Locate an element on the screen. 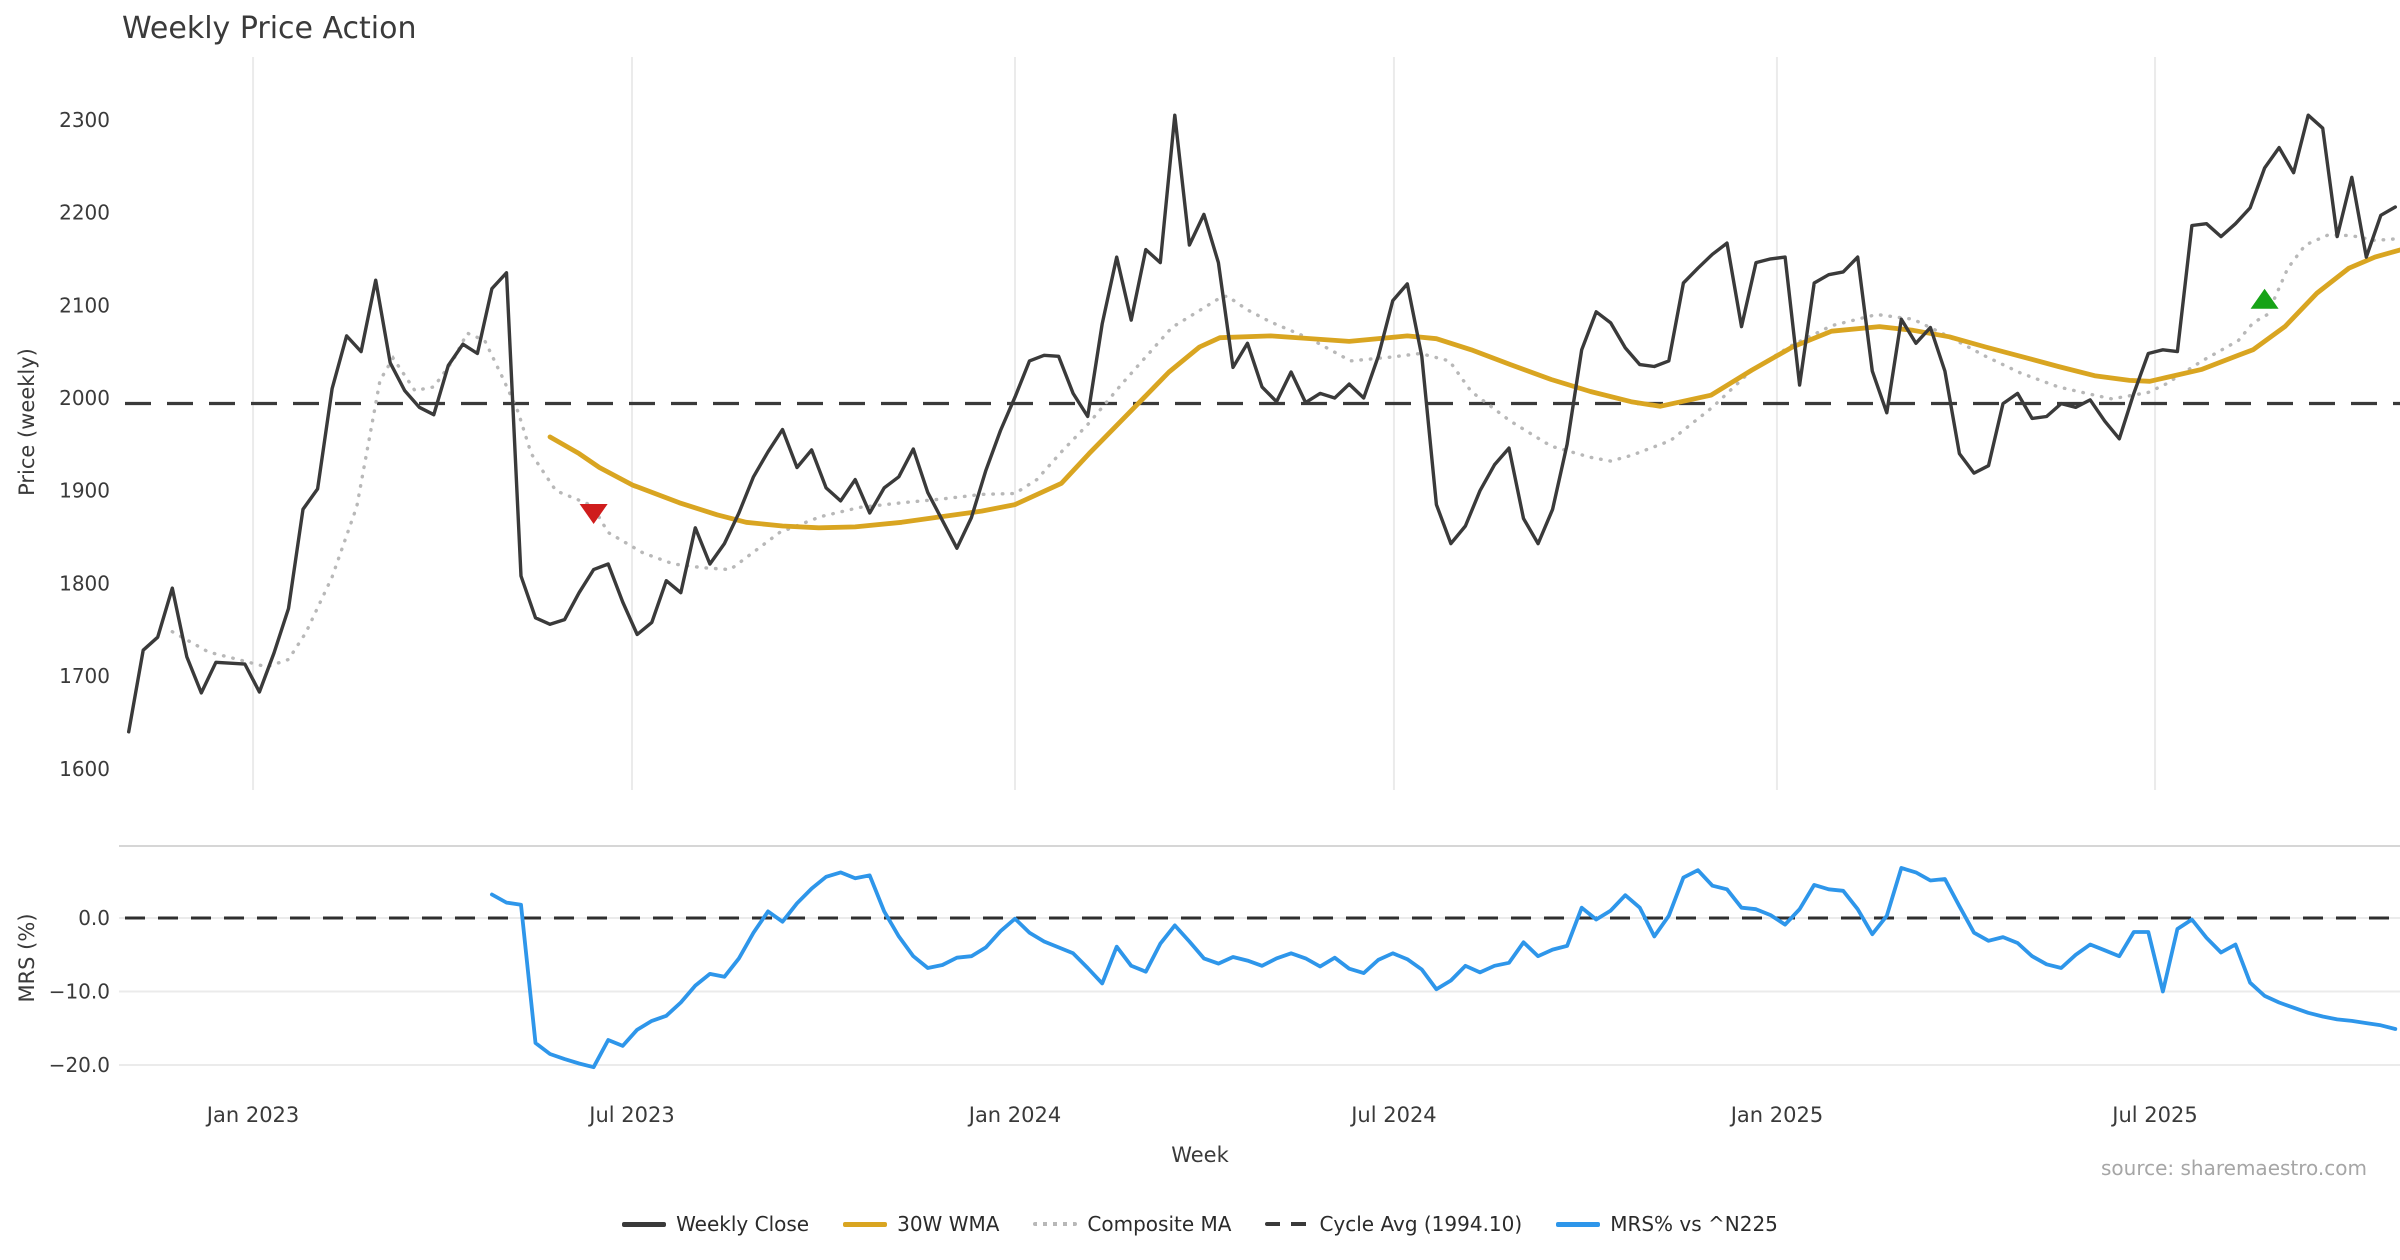 The width and height of the screenshot is (2400, 1260). price-axis-label: Price (weekly) is located at coordinates (27, 422).